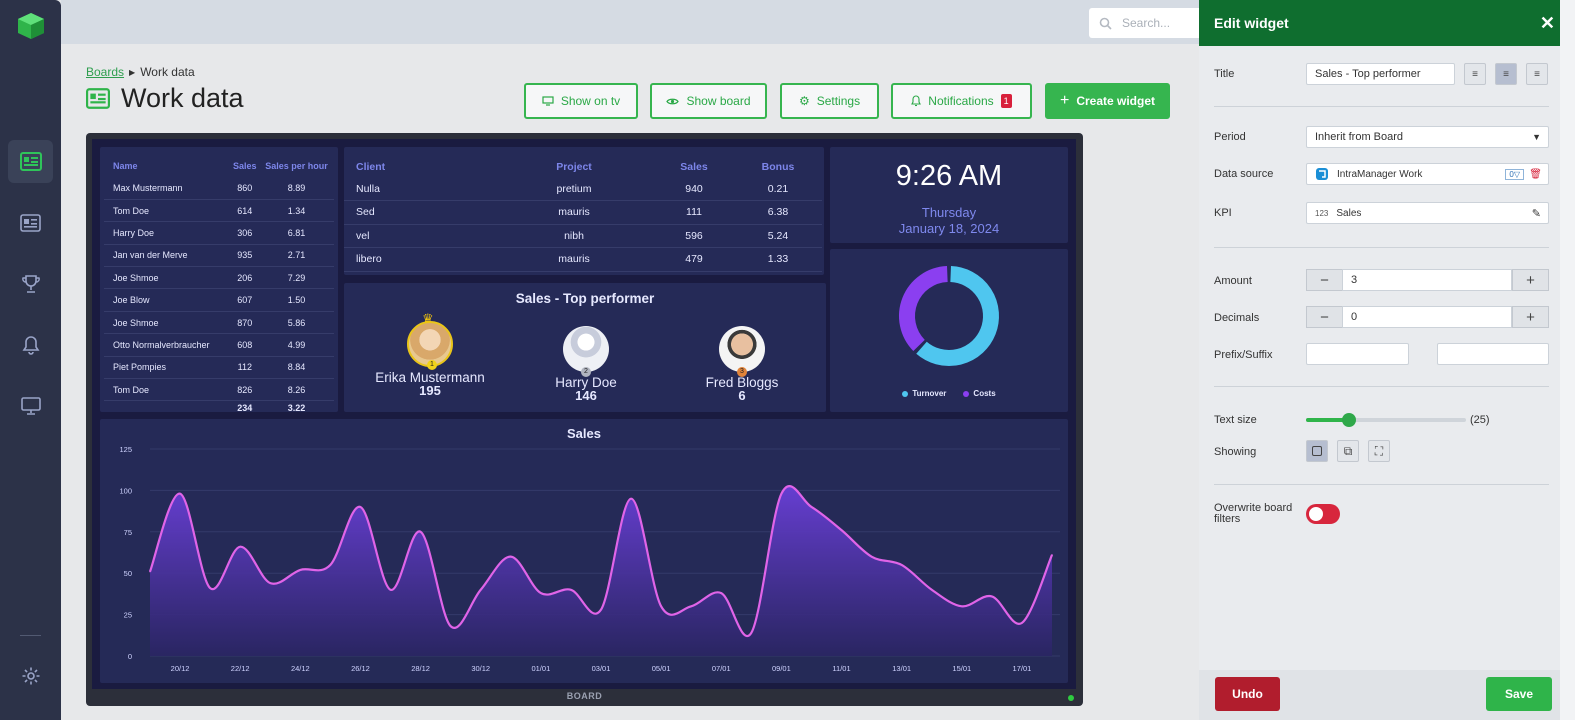 This screenshot has width=1575, height=720. What do you see at coordinates (540, 668) in the screenshot?
I see `x-tick-label: 01/01` at bounding box center [540, 668].